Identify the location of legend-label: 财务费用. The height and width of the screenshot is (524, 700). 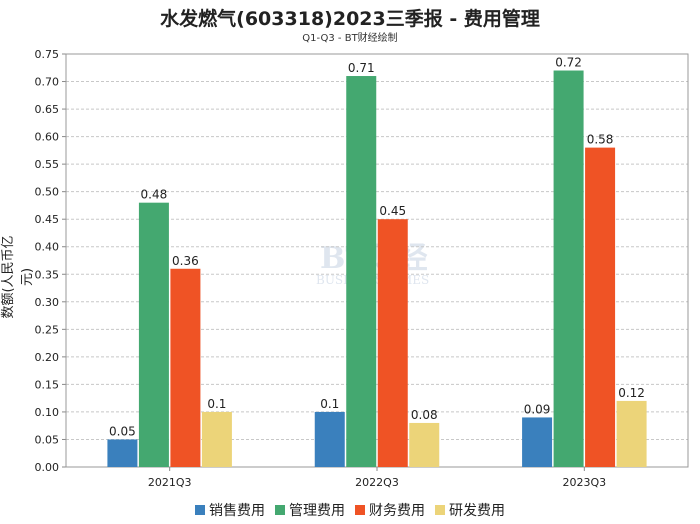
(397, 511).